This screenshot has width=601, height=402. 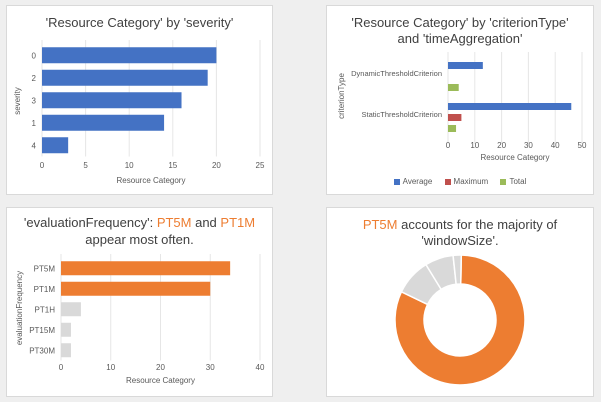 I want to click on y-tick-label: 4, so click(x=34, y=145).